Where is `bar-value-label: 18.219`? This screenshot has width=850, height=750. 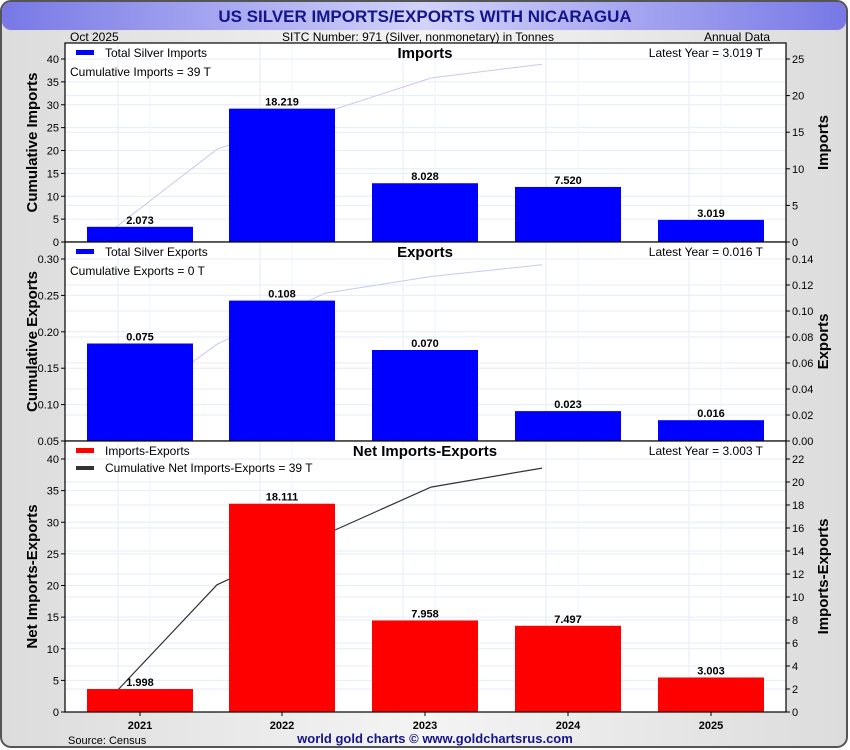 bar-value-label: 18.219 is located at coordinates (282, 103).